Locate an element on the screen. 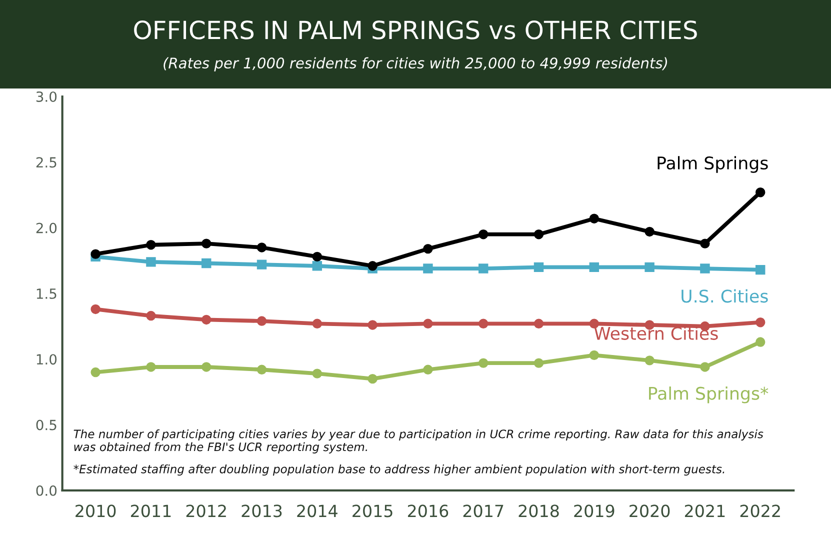 This screenshot has height=536, width=831. y-tick-label: 3.0 is located at coordinates (46, 96).